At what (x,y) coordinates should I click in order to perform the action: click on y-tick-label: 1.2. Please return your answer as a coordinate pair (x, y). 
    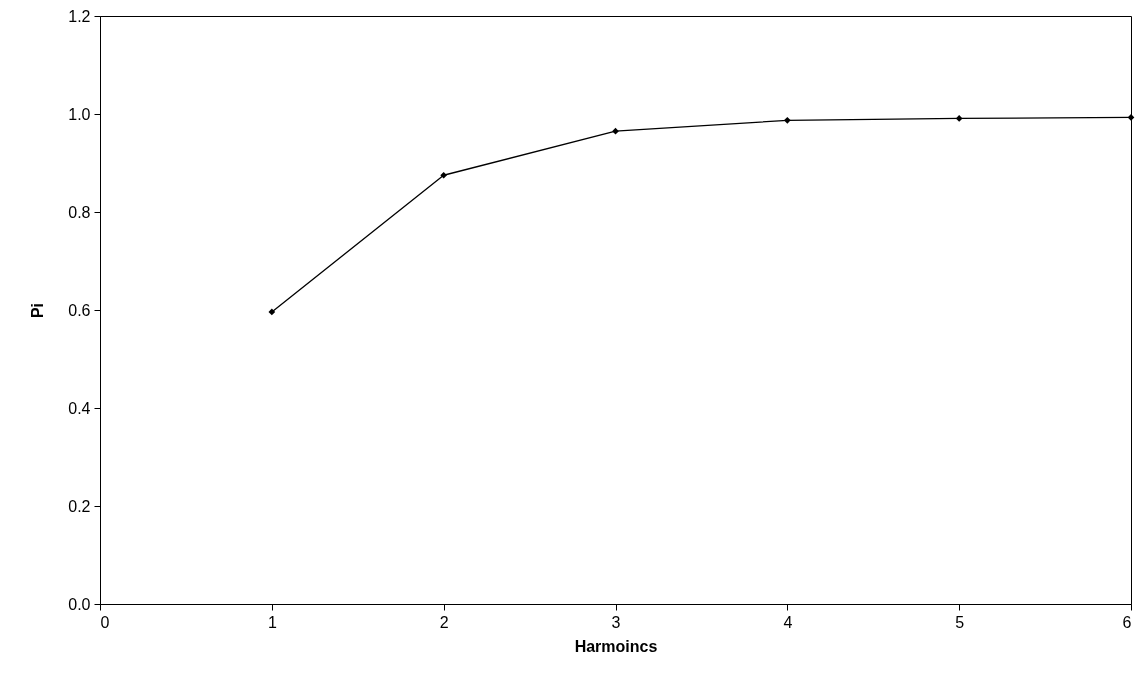
    Looking at the image, I should click on (79, 16).